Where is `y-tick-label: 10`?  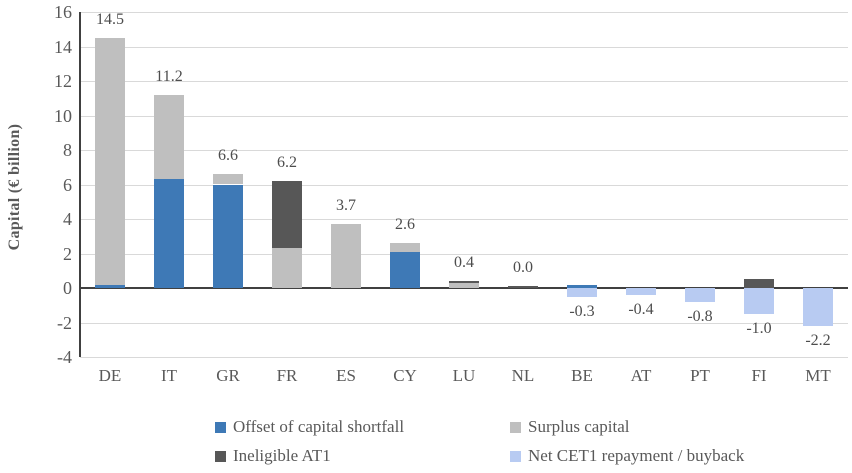 y-tick-label: 10 is located at coordinates (63, 116).